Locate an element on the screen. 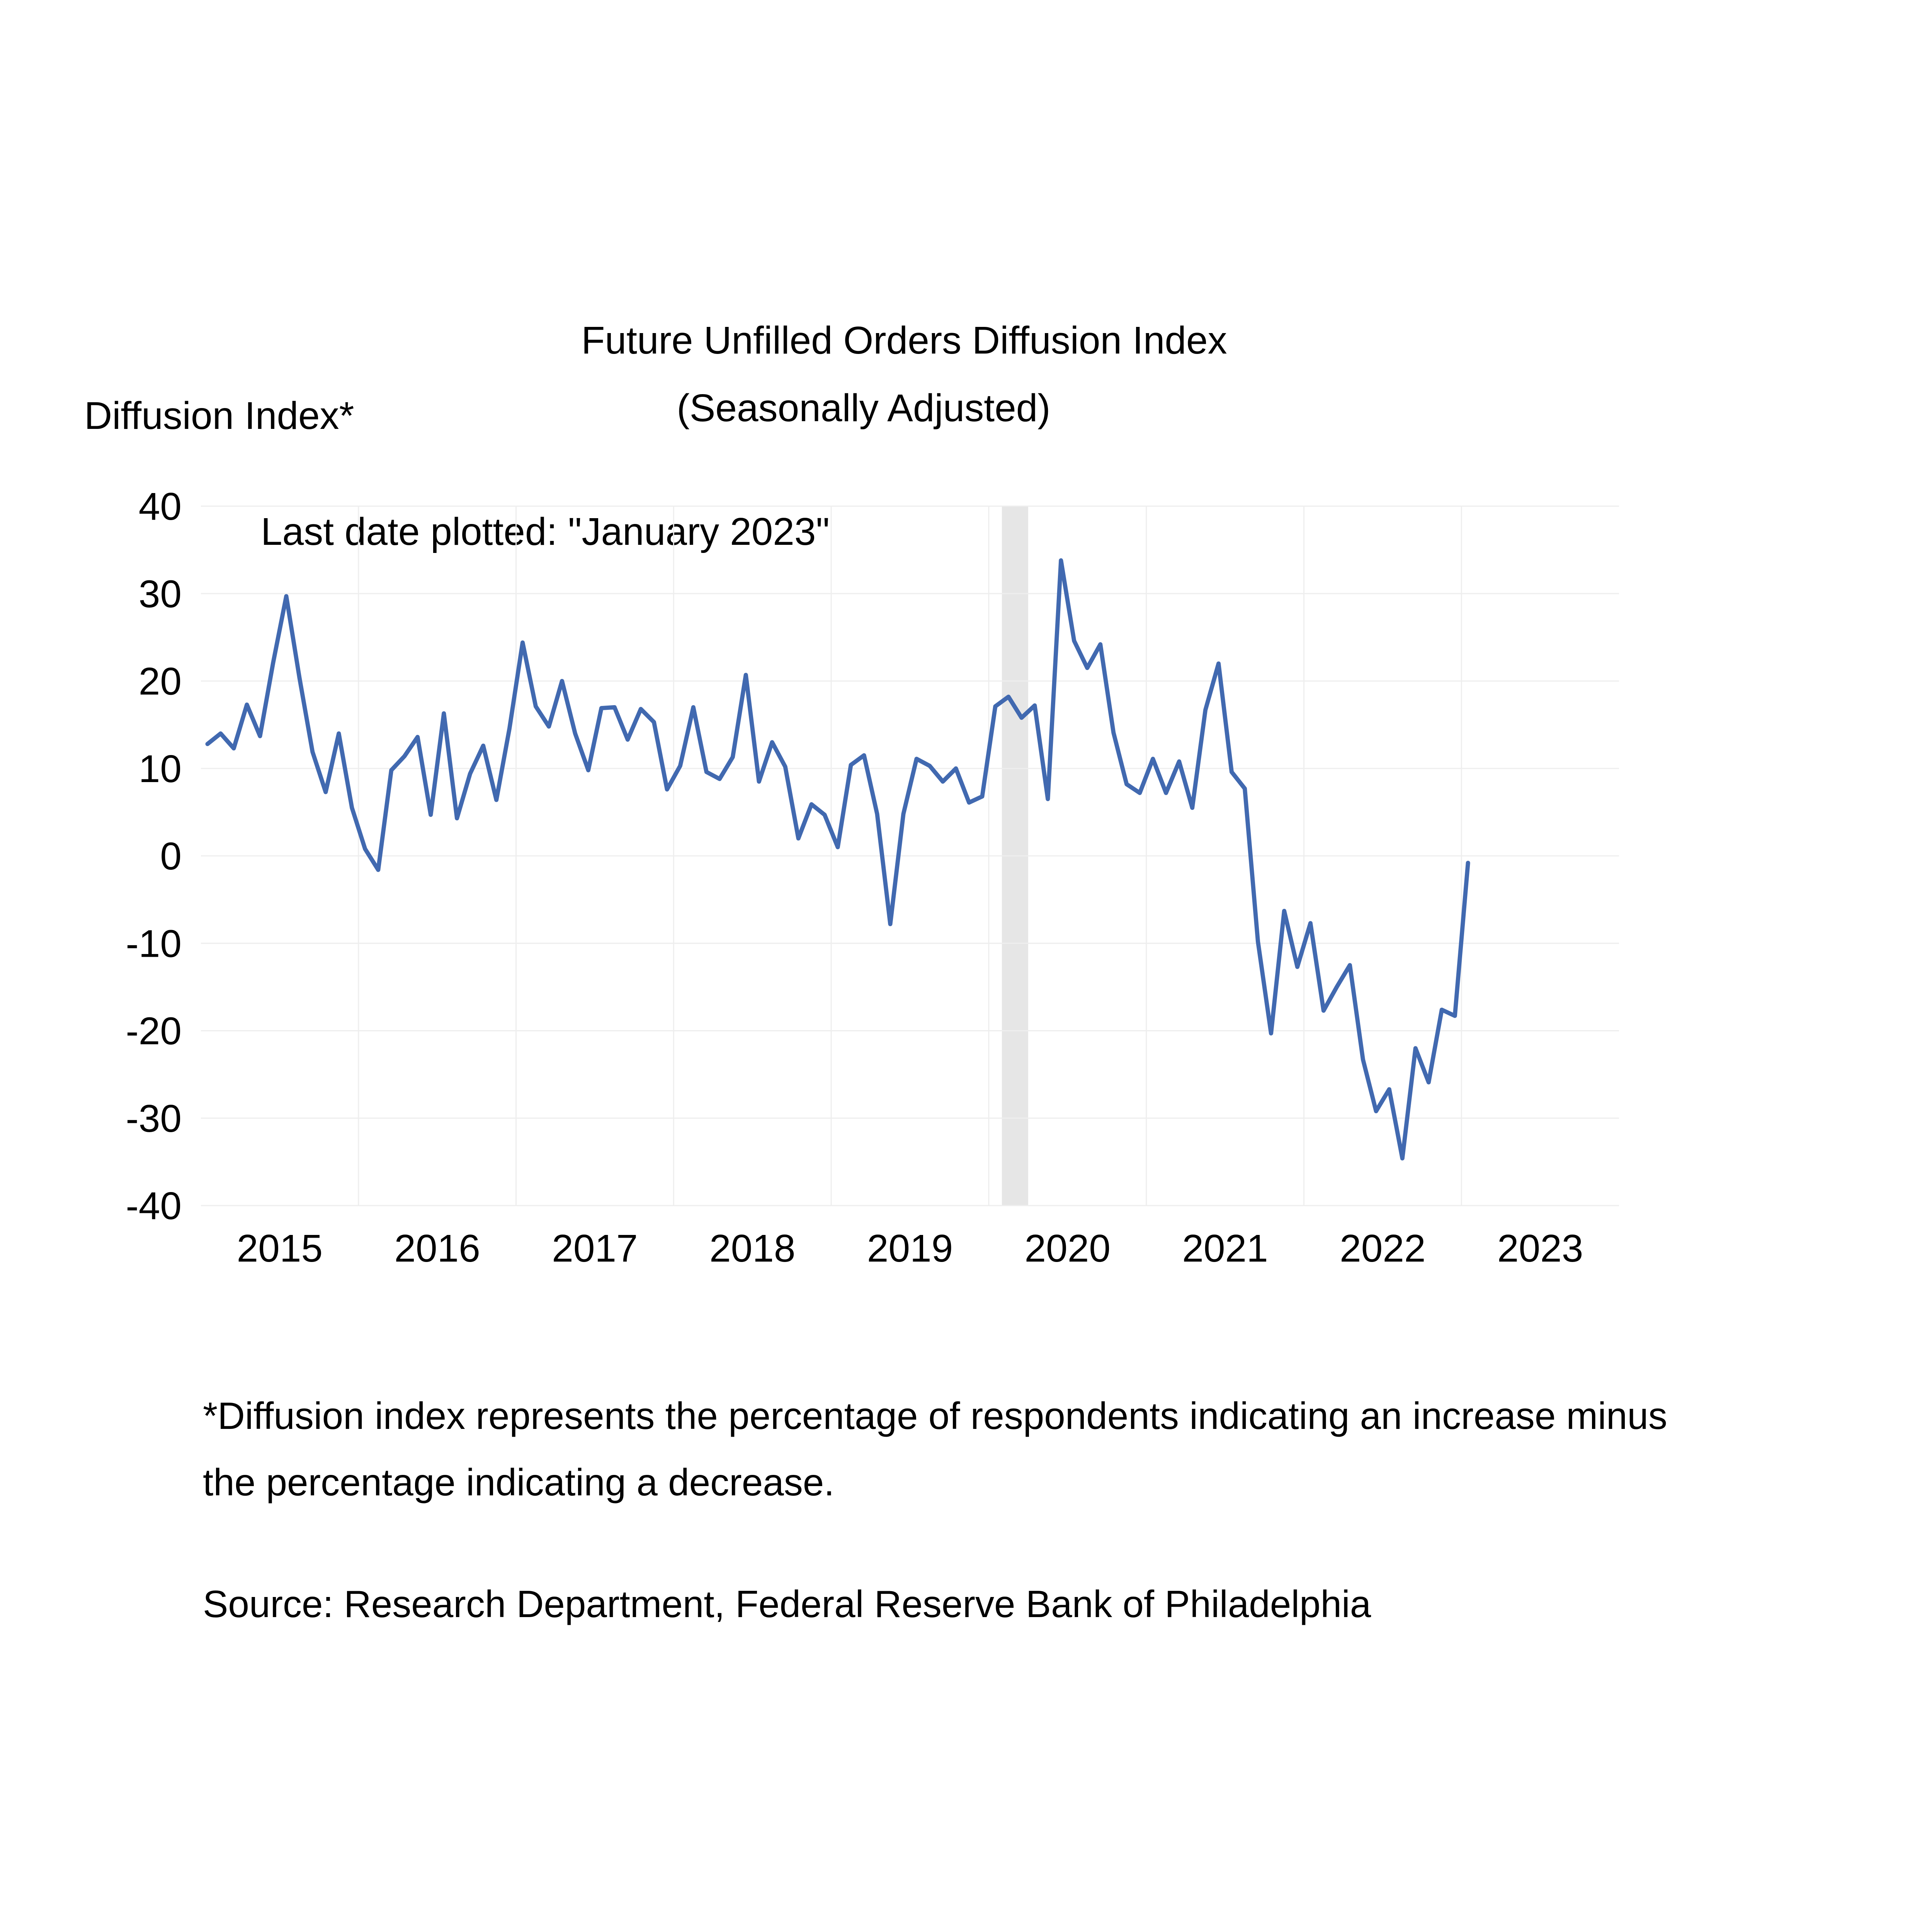 Image resolution: width=1932 pixels, height=1932 pixels. last-date-annotation: Last date plotted: "January 2023" is located at coordinates (546, 532).